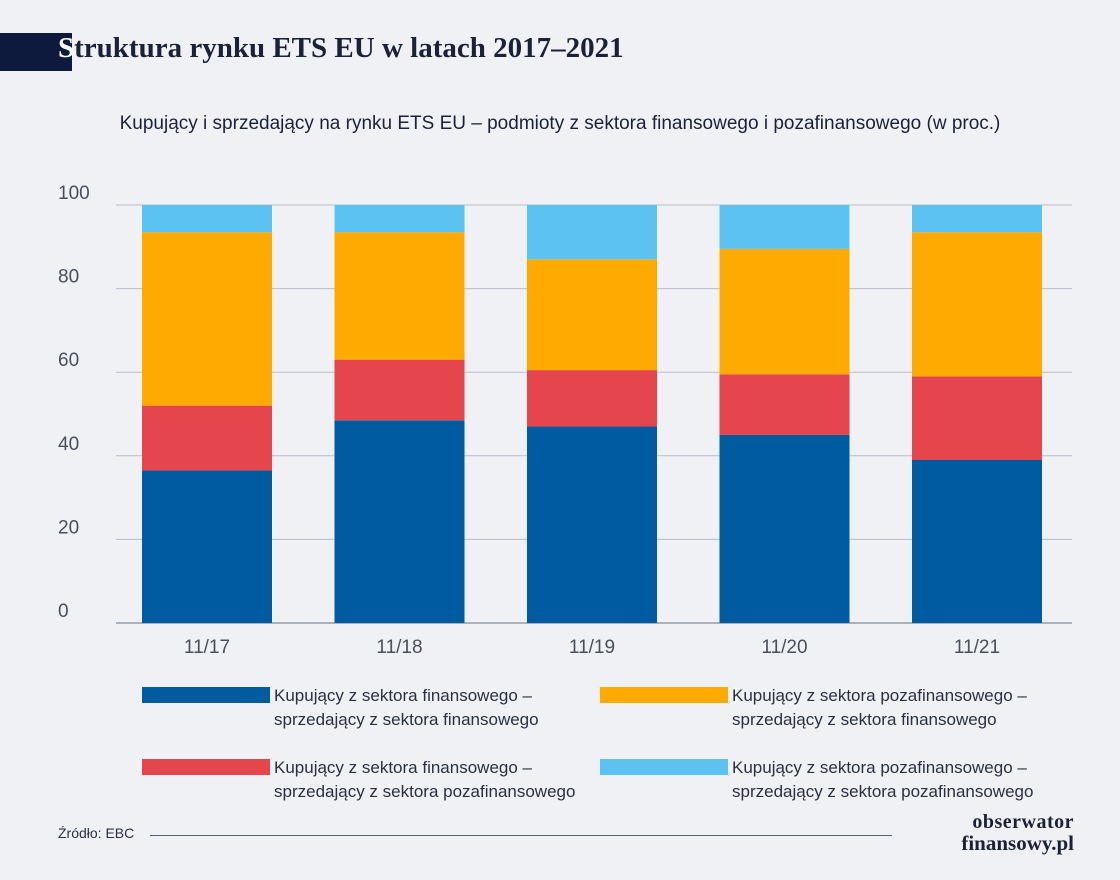 The image size is (1120, 880). What do you see at coordinates (784, 647) in the screenshot?
I see `x-tick-label: 11/20` at bounding box center [784, 647].